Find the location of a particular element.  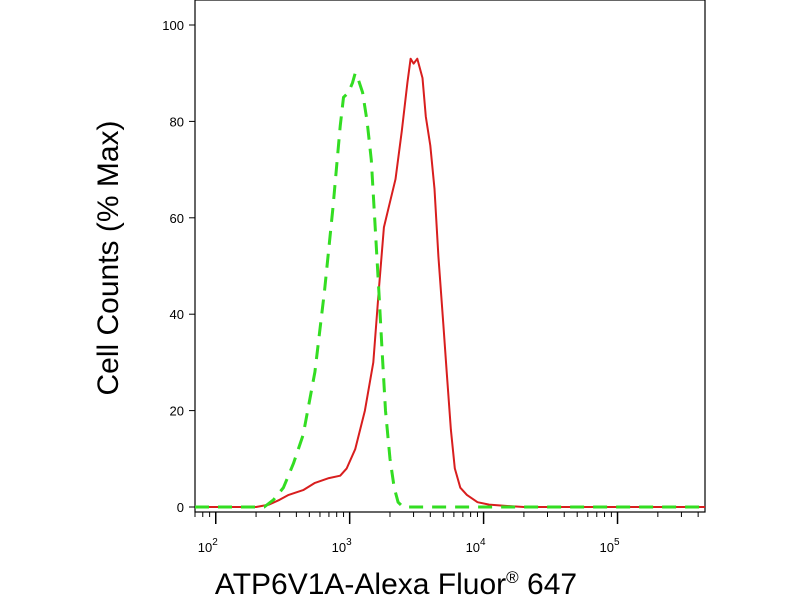

x-axis-title-main: ATP6V1A-Alexa Fluor is located at coordinates (360, 584).